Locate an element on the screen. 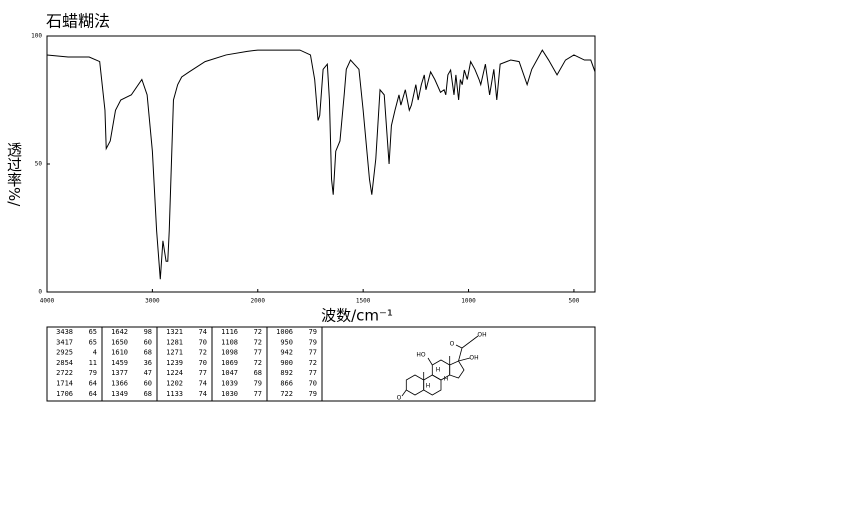 This screenshot has height=510, width=850. x-tick-label: 2000 is located at coordinates (258, 301).